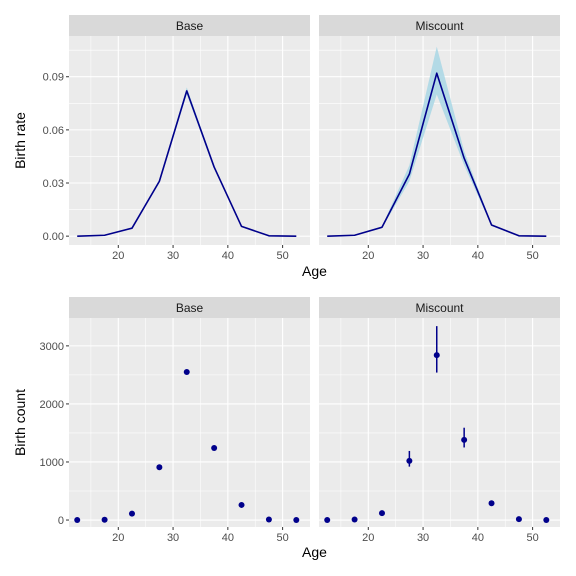  What do you see at coordinates (52, 347) in the screenshot?
I see `y-tick-label: 3000` at bounding box center [52, 347].